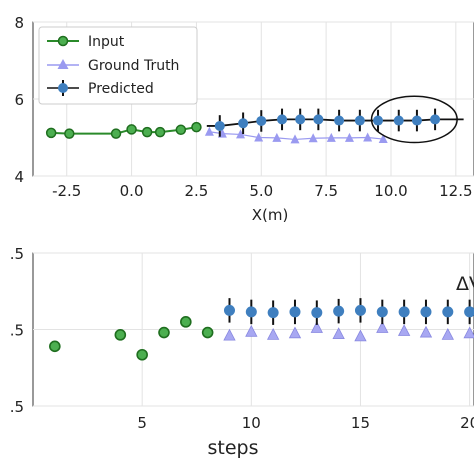 Image resolution: width=474 pixels, height=474 pixels. Describe the element at coordinates (121, 89) in the screenshot. I see `legend-predicted-label: Predicted` at that location.